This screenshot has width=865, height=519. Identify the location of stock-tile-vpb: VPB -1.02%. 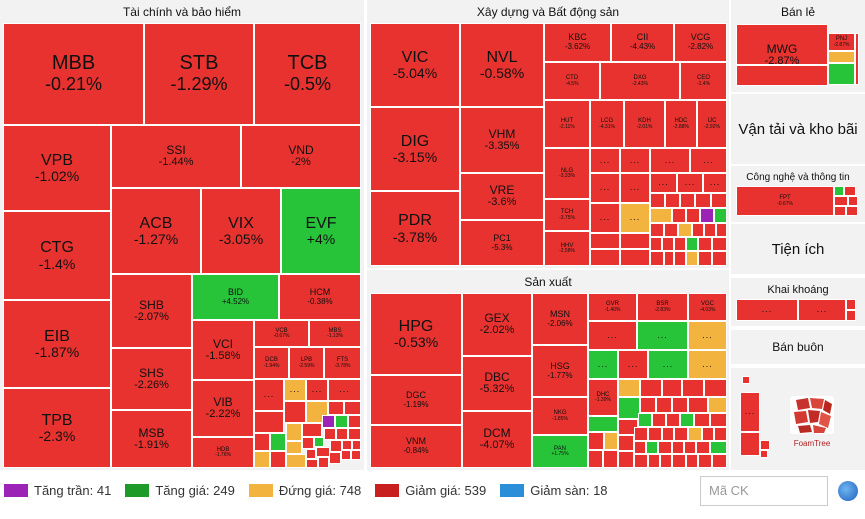
(57, 168).